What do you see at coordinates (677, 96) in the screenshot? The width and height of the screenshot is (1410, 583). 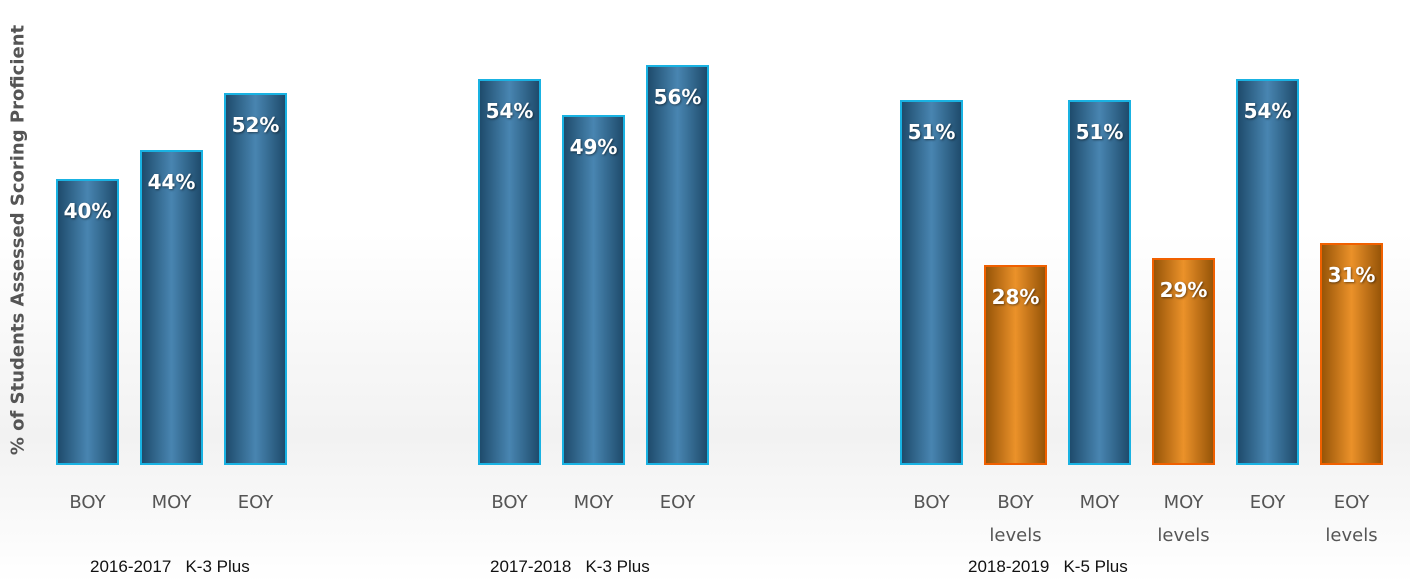 I see `value-label: 56%` at bounding box center [677, 96].